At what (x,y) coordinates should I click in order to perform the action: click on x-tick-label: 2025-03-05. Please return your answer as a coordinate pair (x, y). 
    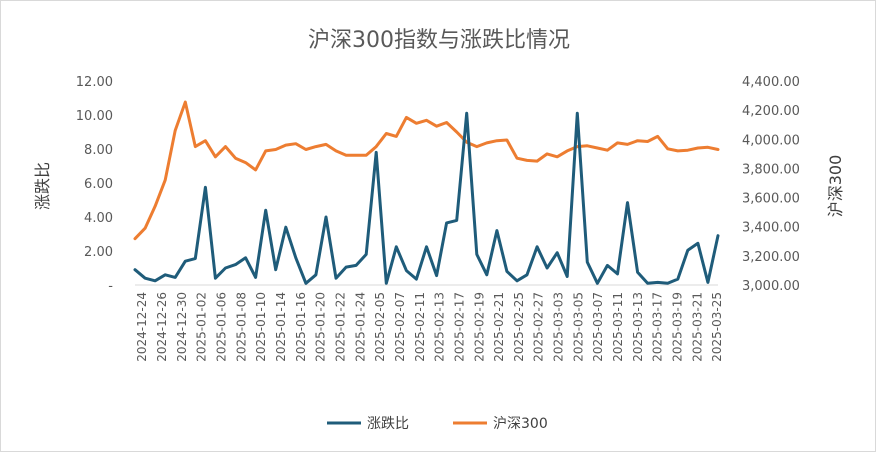
    Looking at the image, I should click on (578, 327).